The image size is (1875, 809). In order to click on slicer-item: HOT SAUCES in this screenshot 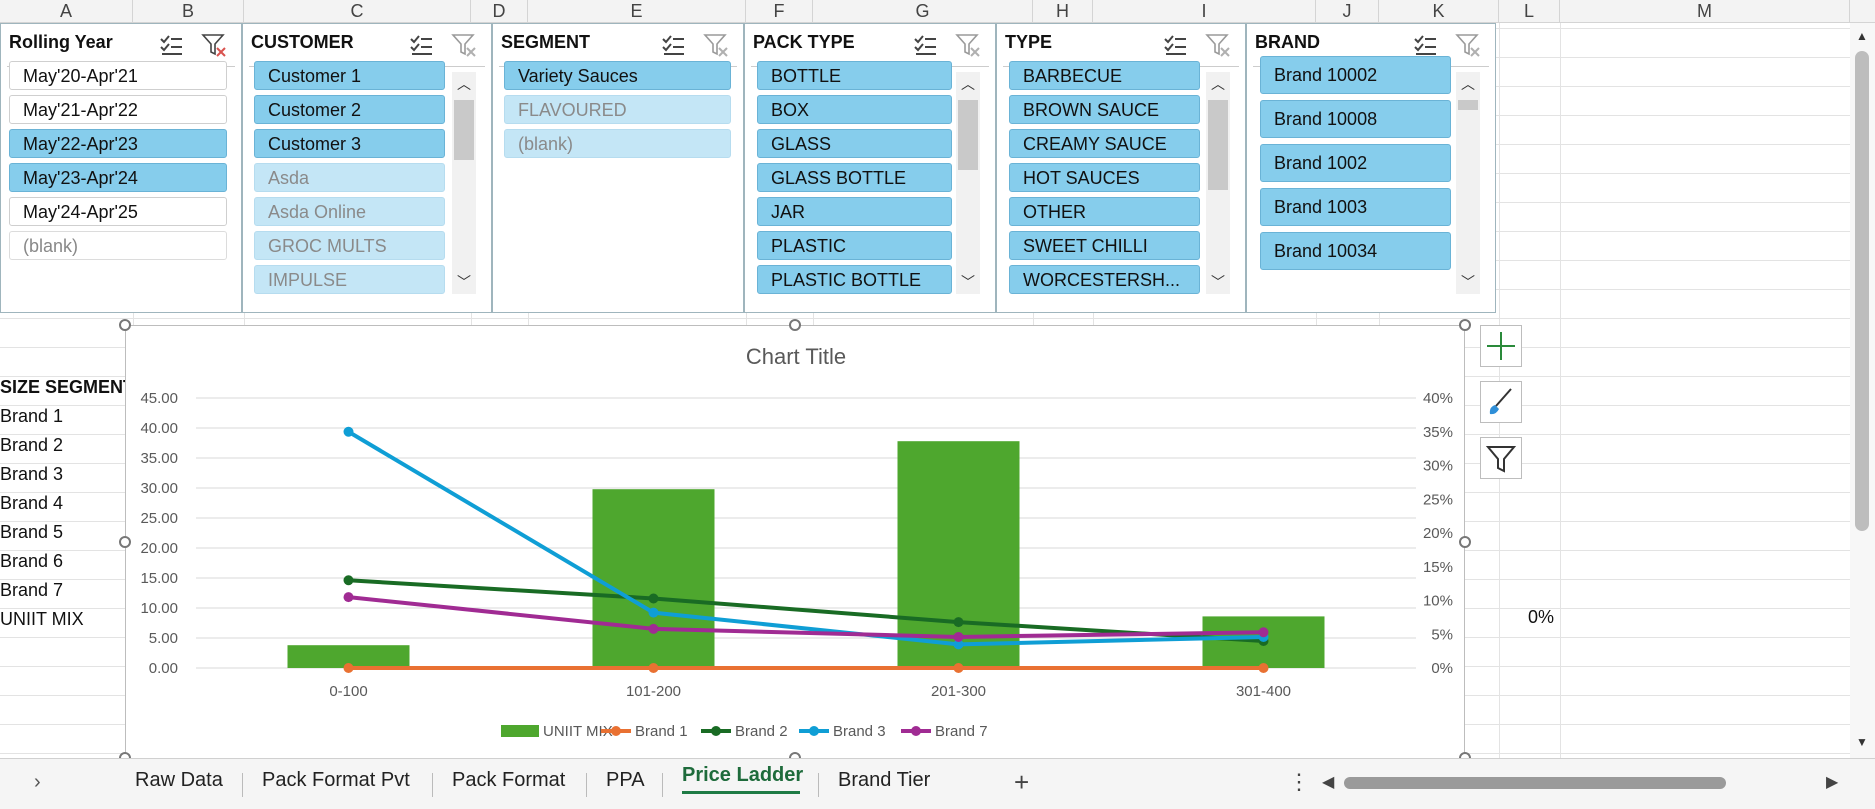, I will do `click(1104, 177)`.